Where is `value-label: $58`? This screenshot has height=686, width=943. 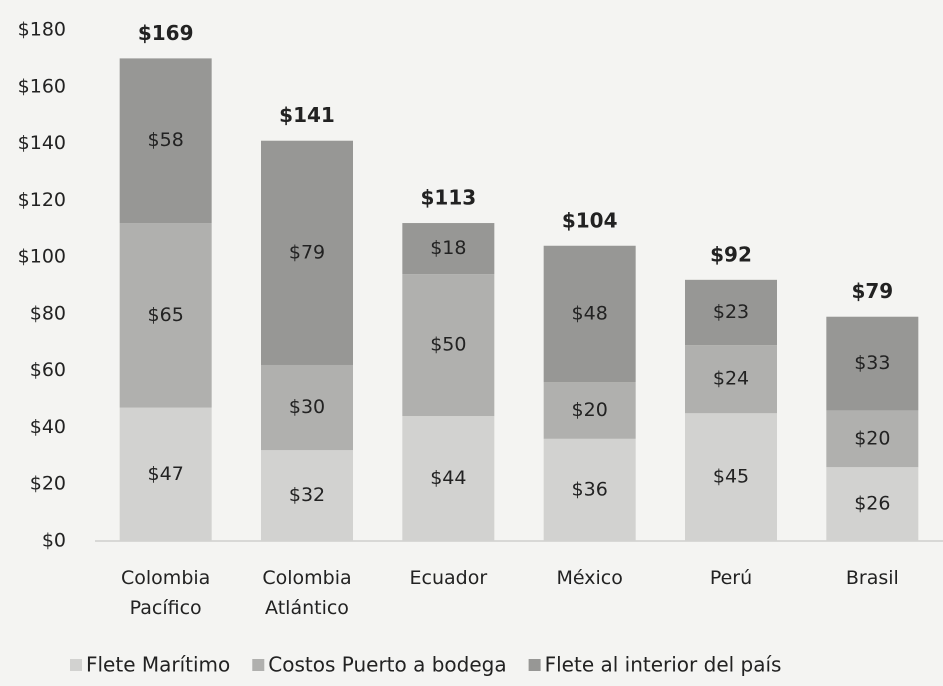
value-label: $58 is located at coordinates (166, 140).